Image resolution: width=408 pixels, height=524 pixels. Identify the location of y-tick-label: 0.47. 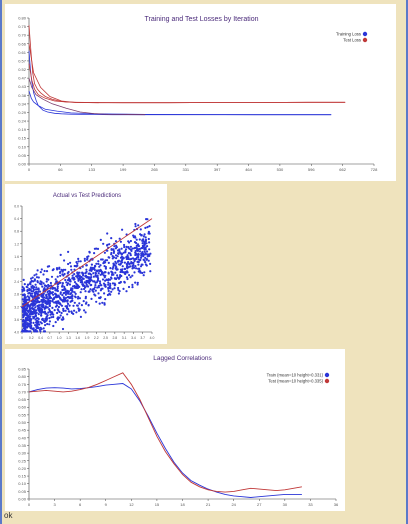
(22, 78).